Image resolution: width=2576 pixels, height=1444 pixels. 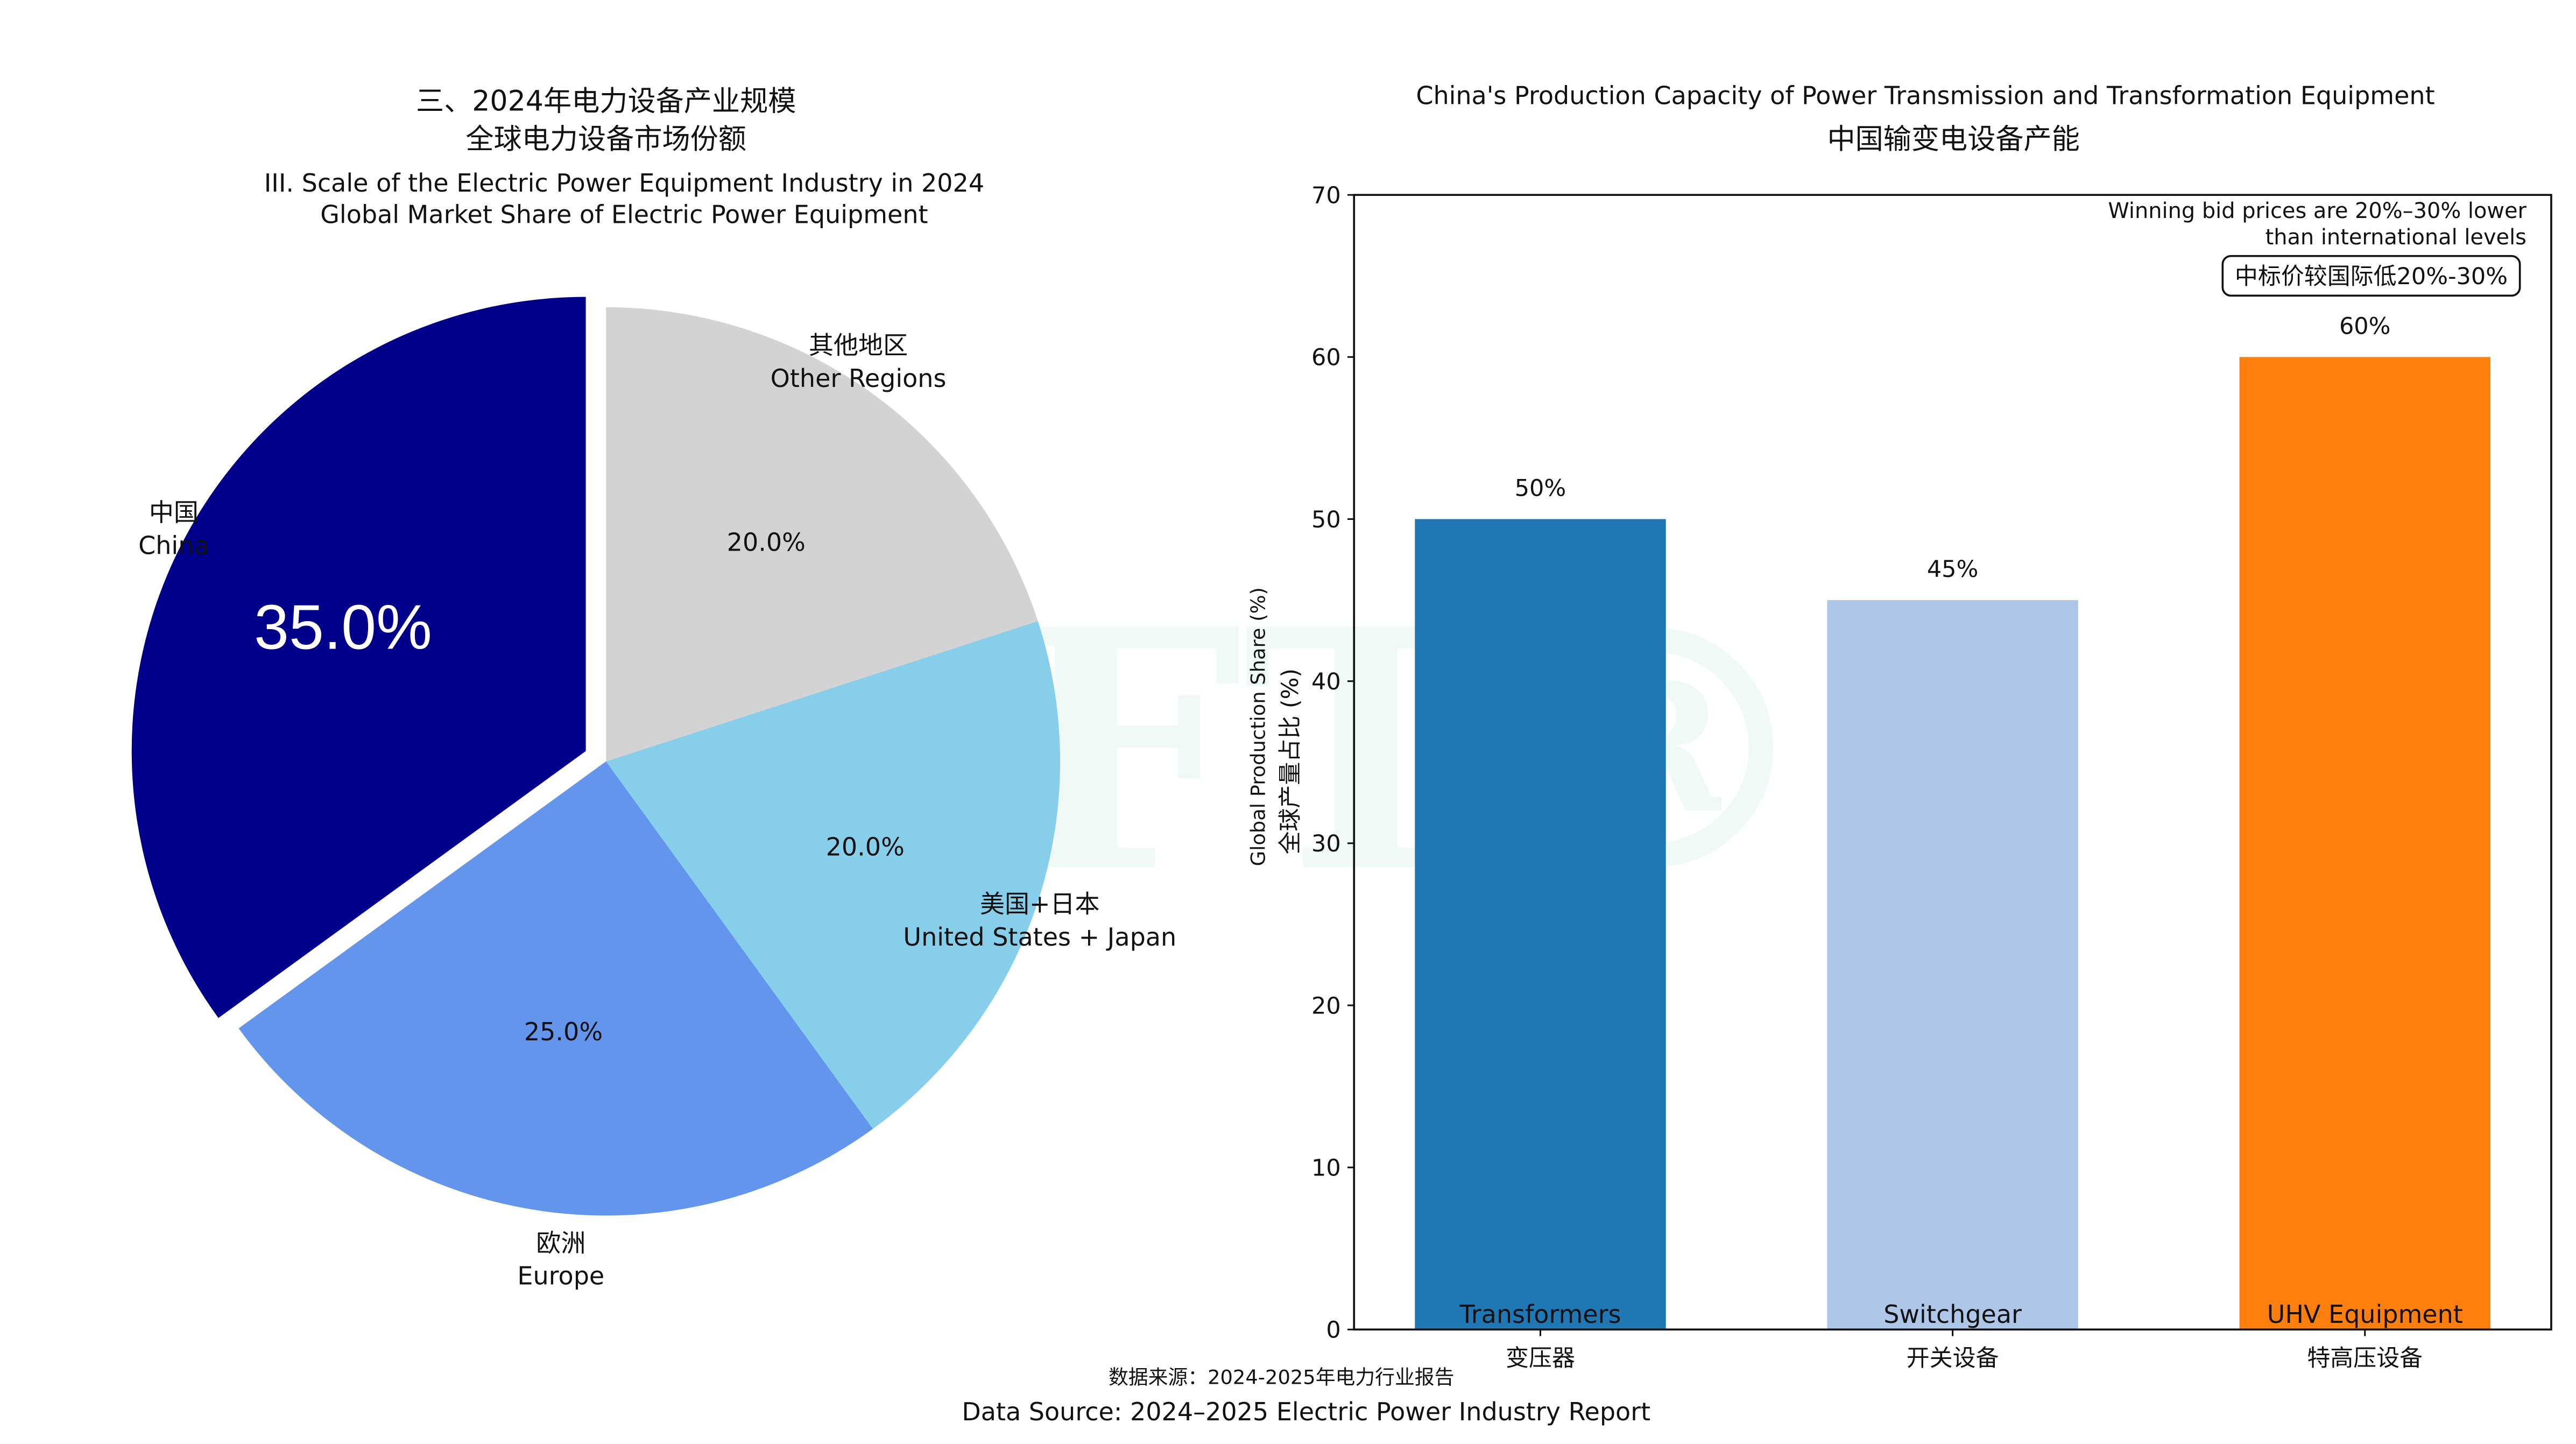 What do you see at coordinates (605, 139) in the screenshot?
I see `pie-title-cn-2: 全球电力设备市场份额` at bounding box center [605, 139].